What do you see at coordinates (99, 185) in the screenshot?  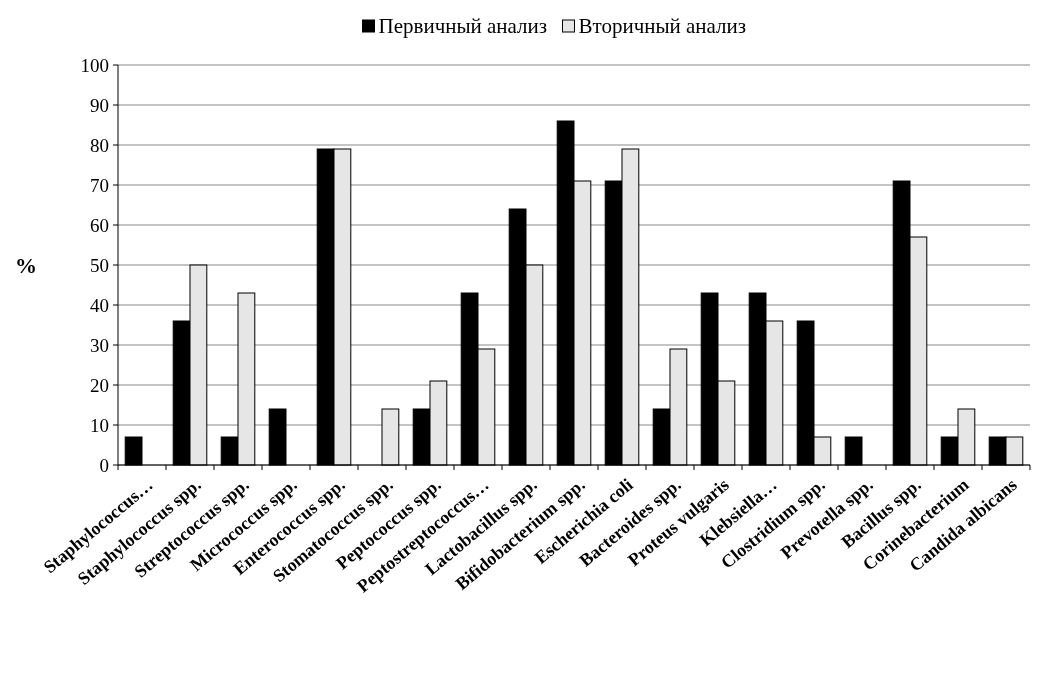 I see `y-tick-label: 70` at bounding box center [99, 185].